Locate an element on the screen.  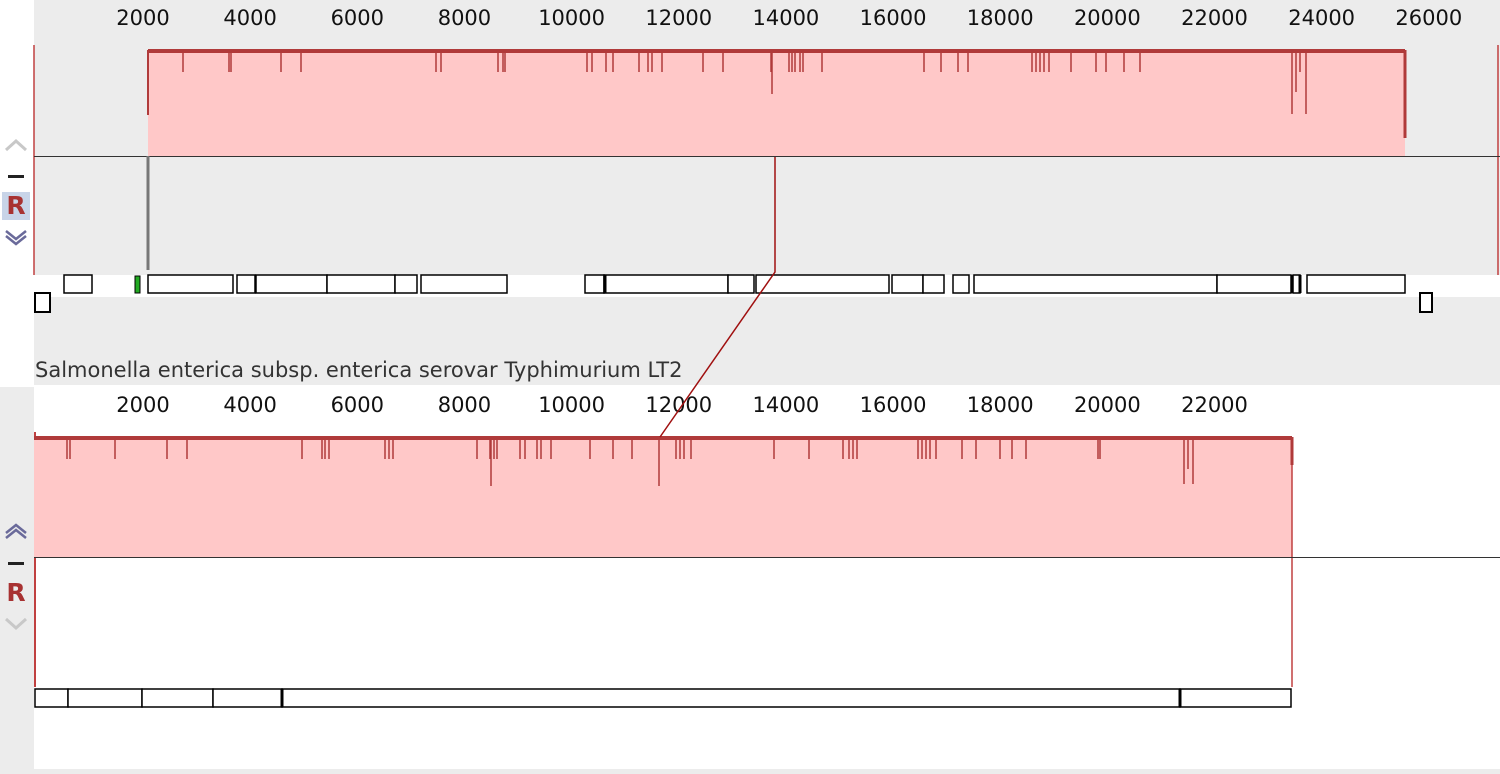
ruler-tick-label: 12000 is located at coordinates (679, 18).